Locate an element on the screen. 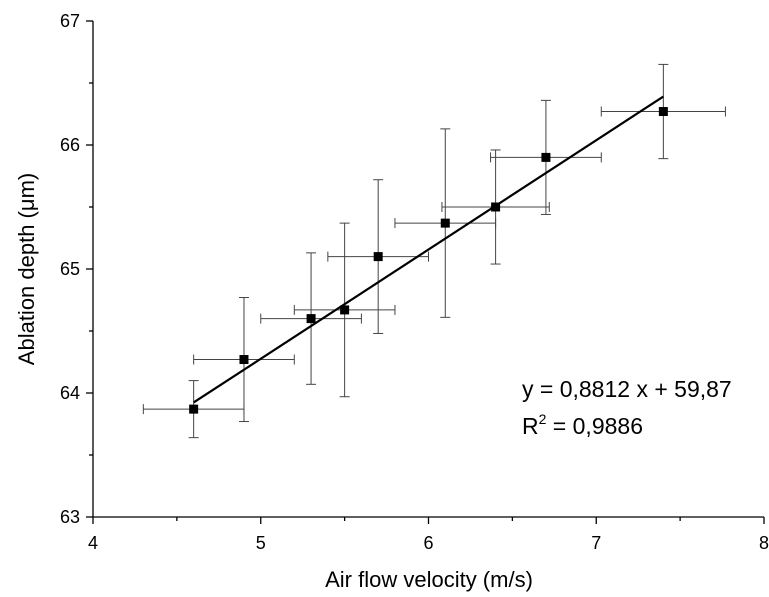 This screenshot has height=597, width=769. r-squared-label: R2 = 0,9886 is located at coordinates (582, 425).